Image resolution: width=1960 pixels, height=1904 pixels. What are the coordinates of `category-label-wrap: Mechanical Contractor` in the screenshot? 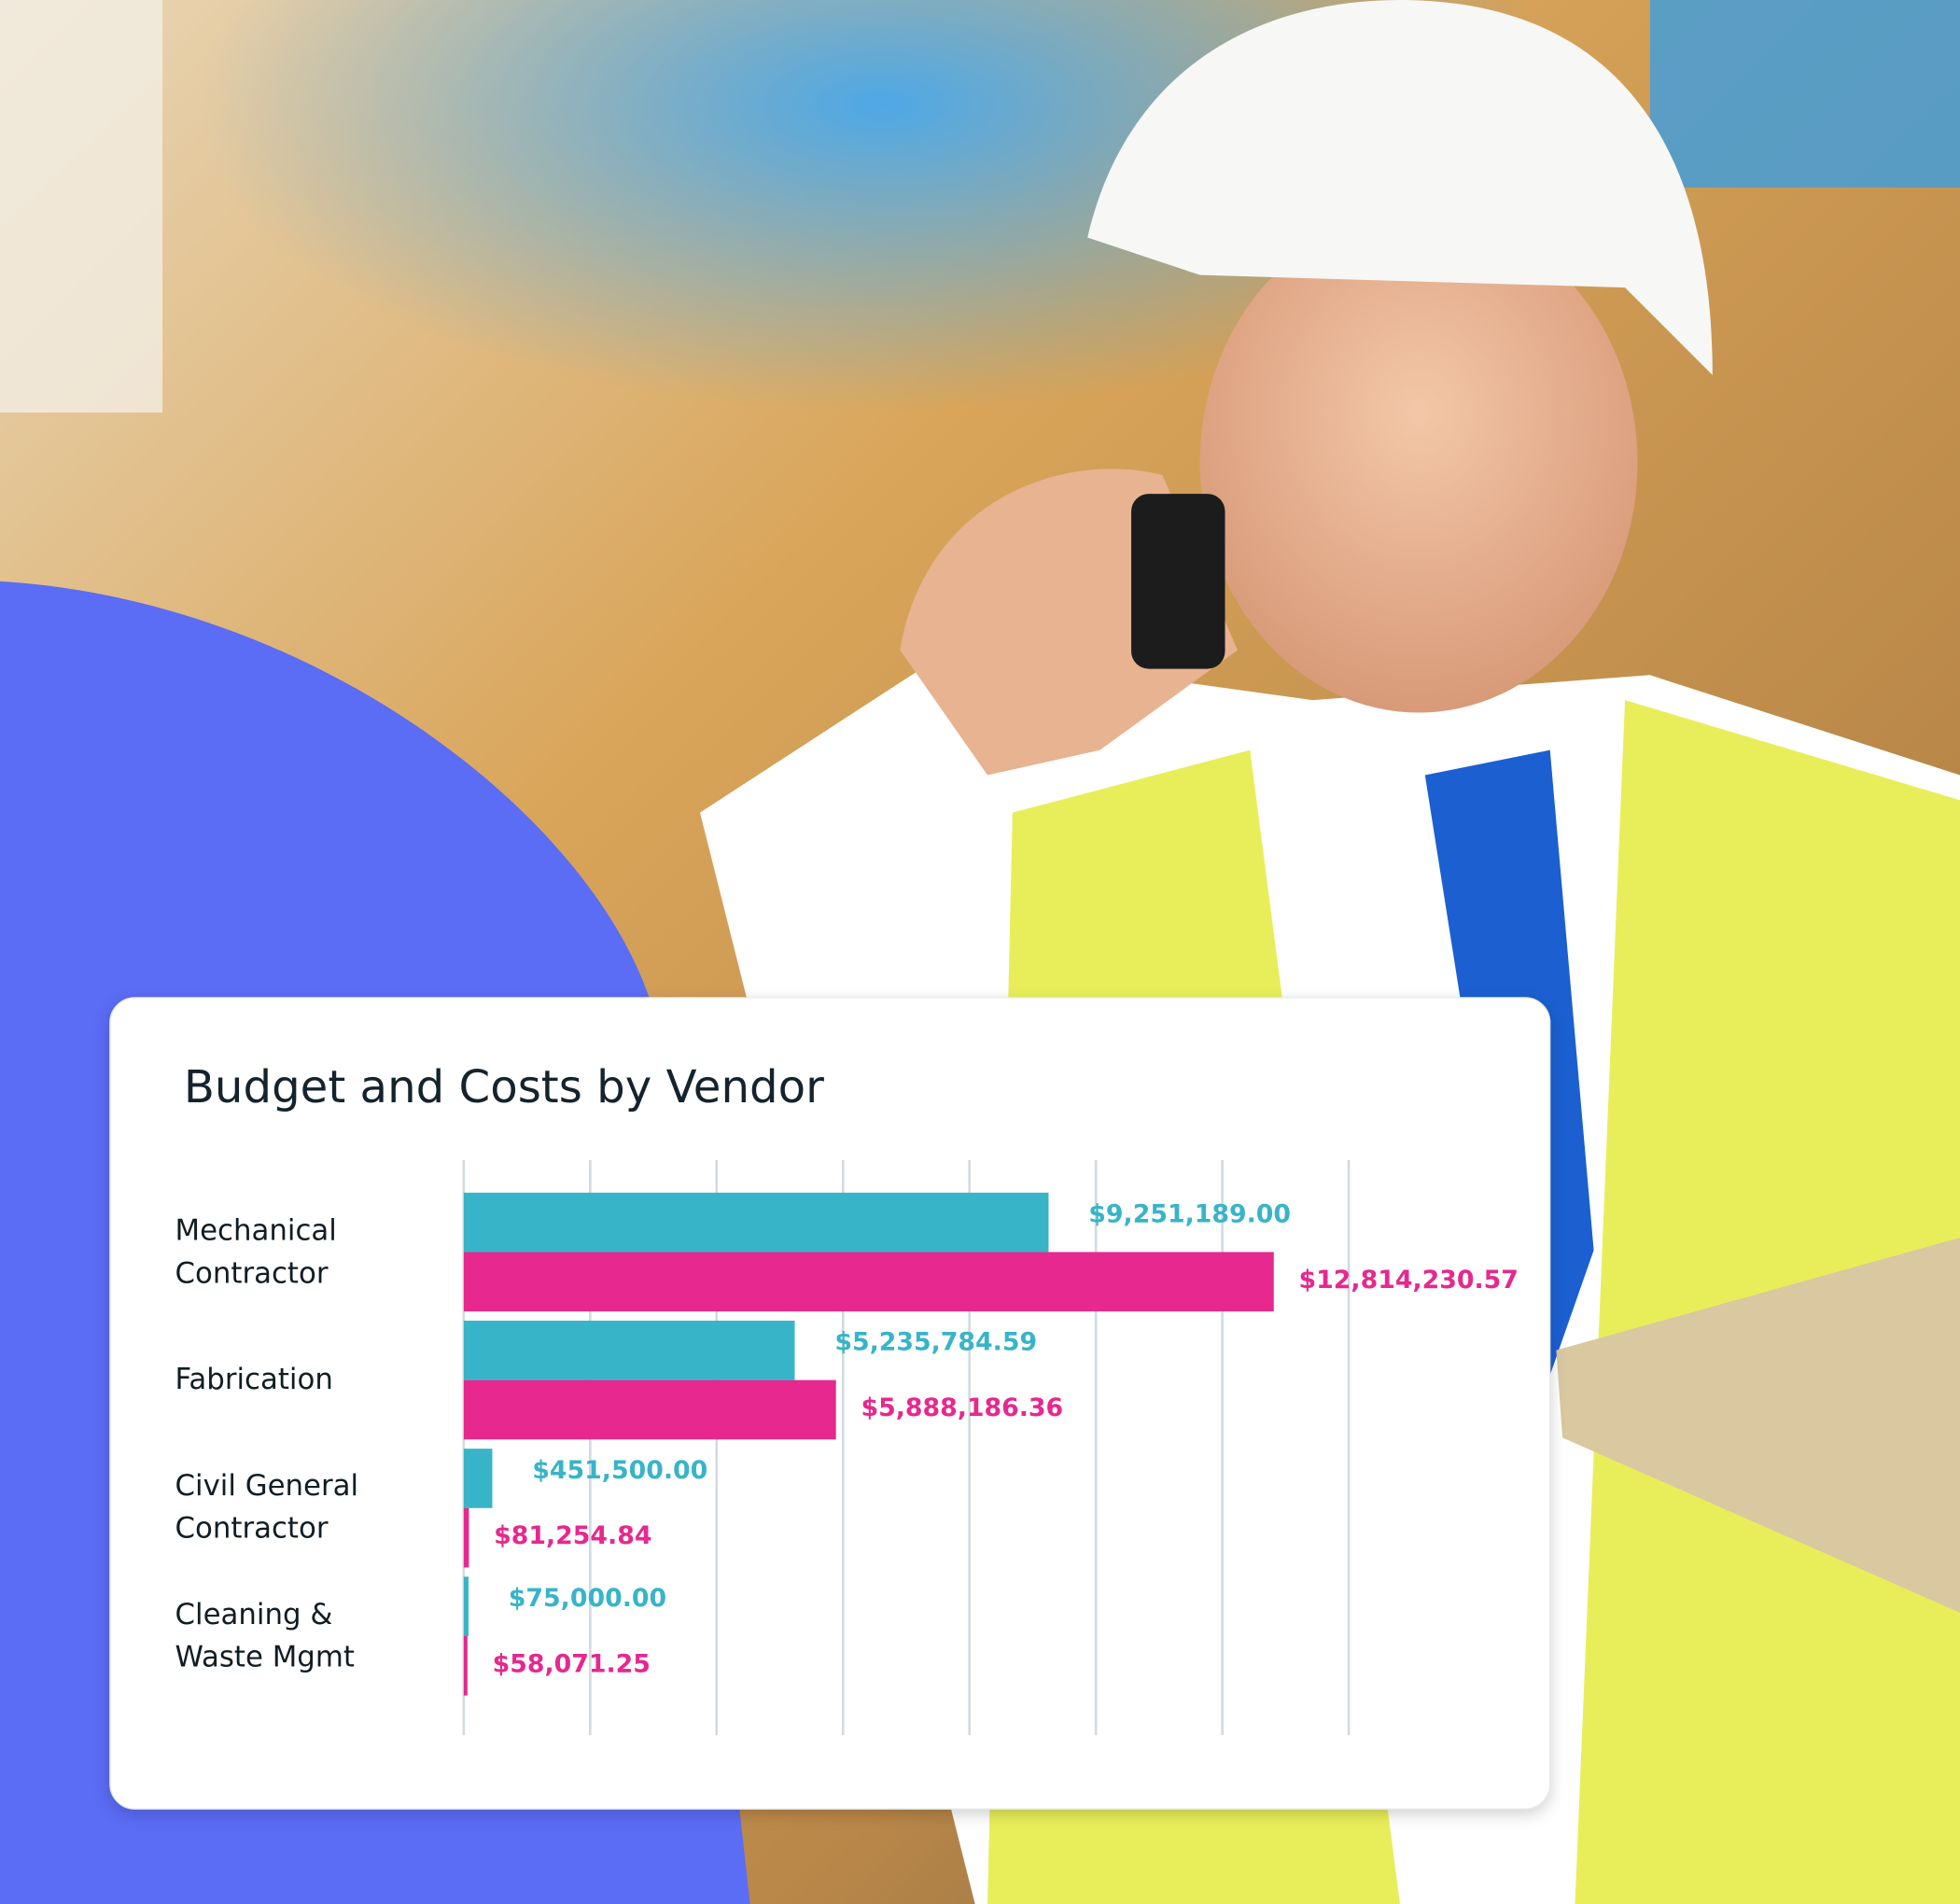 It's located at (294, 1252).